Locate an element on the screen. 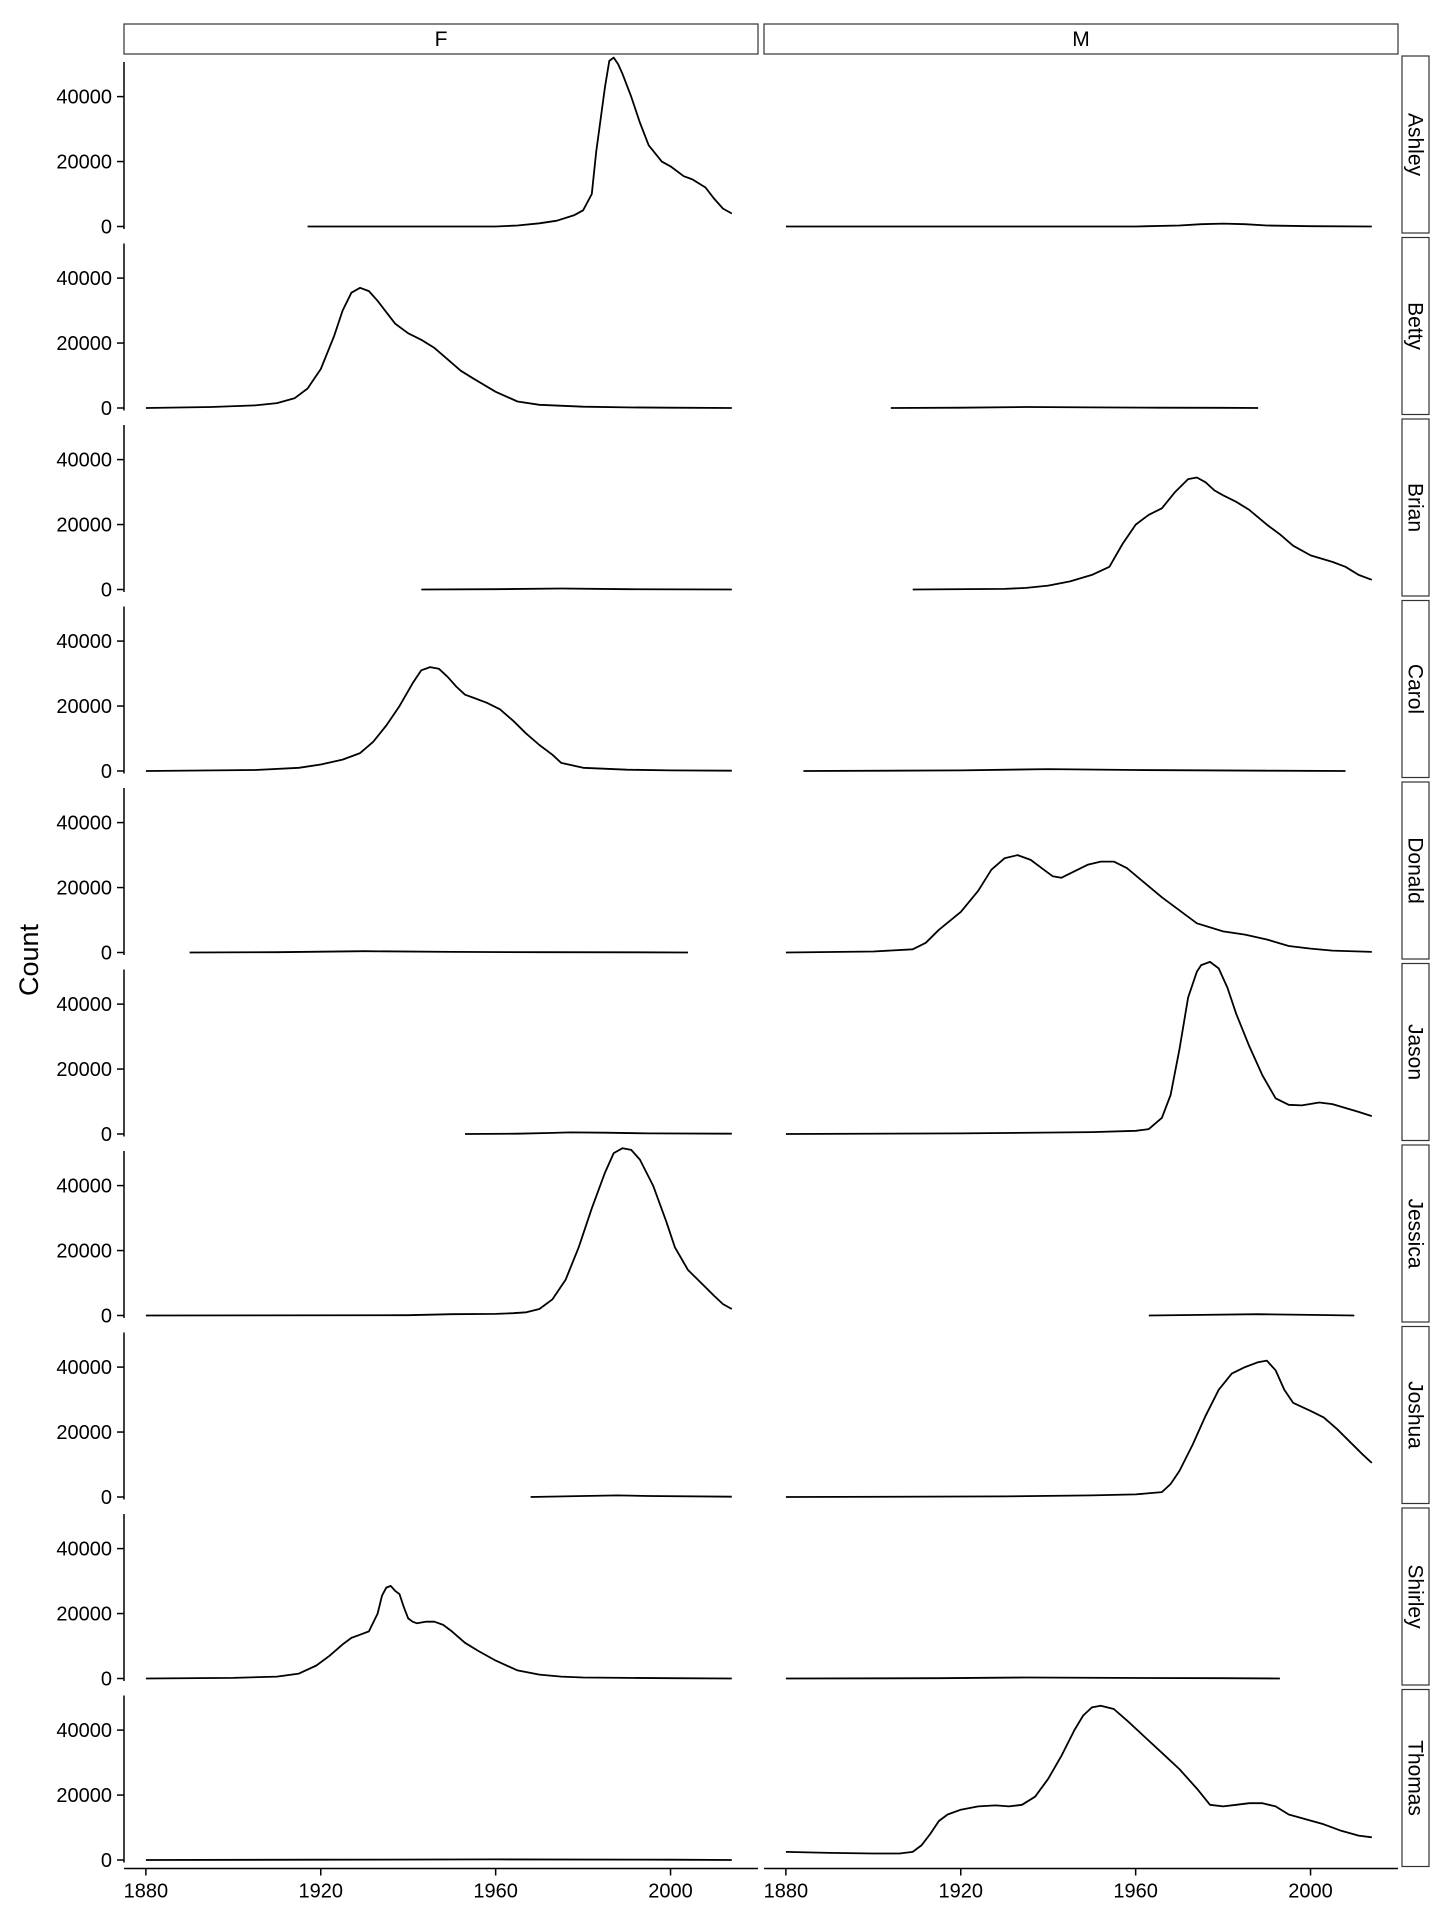  strip-label-M: M is located at coordinates (1081, 39).